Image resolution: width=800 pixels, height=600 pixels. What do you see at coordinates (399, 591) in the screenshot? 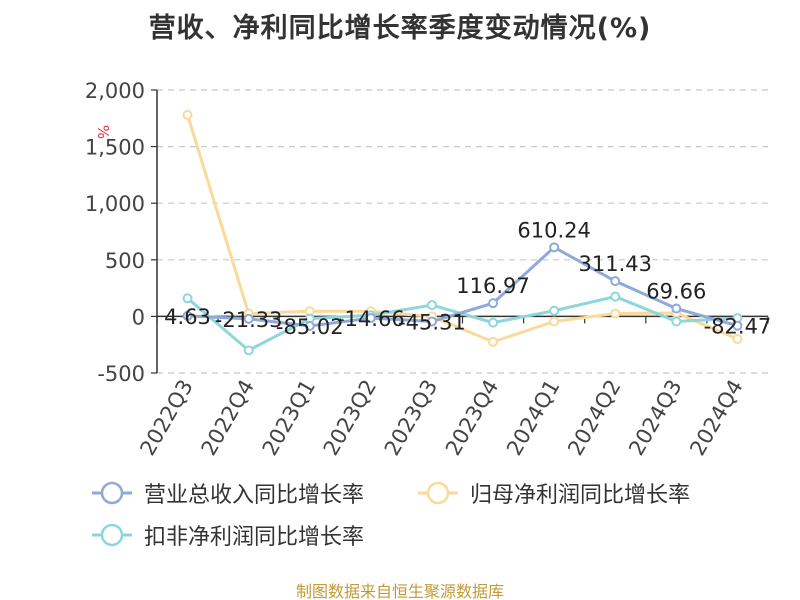
I see `source-footer: 制图数据来自恒生聚源数据库` at bounding box center [399, 591].